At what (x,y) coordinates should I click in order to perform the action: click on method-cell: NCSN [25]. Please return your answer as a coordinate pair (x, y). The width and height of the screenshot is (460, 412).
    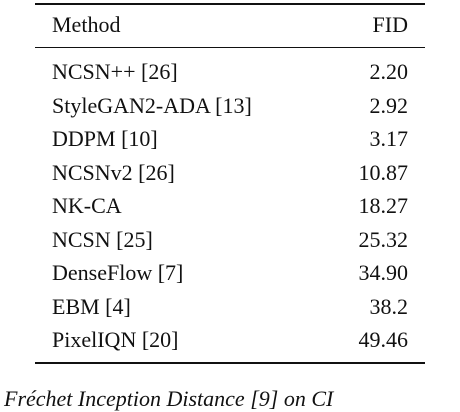
    Looking at the image, I should click on (102, 239).